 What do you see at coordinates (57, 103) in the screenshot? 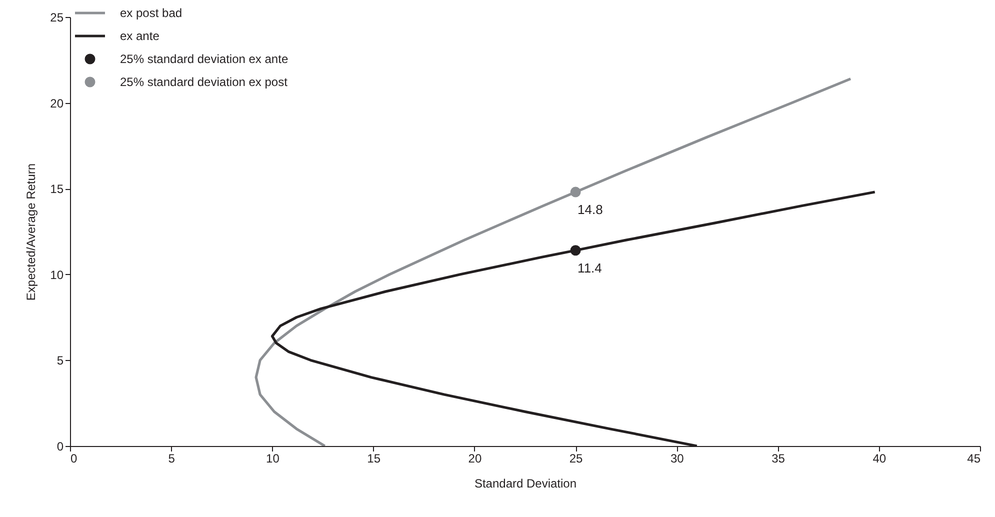
I see `y-tick-label: 20` at bounding box center [57, 103].